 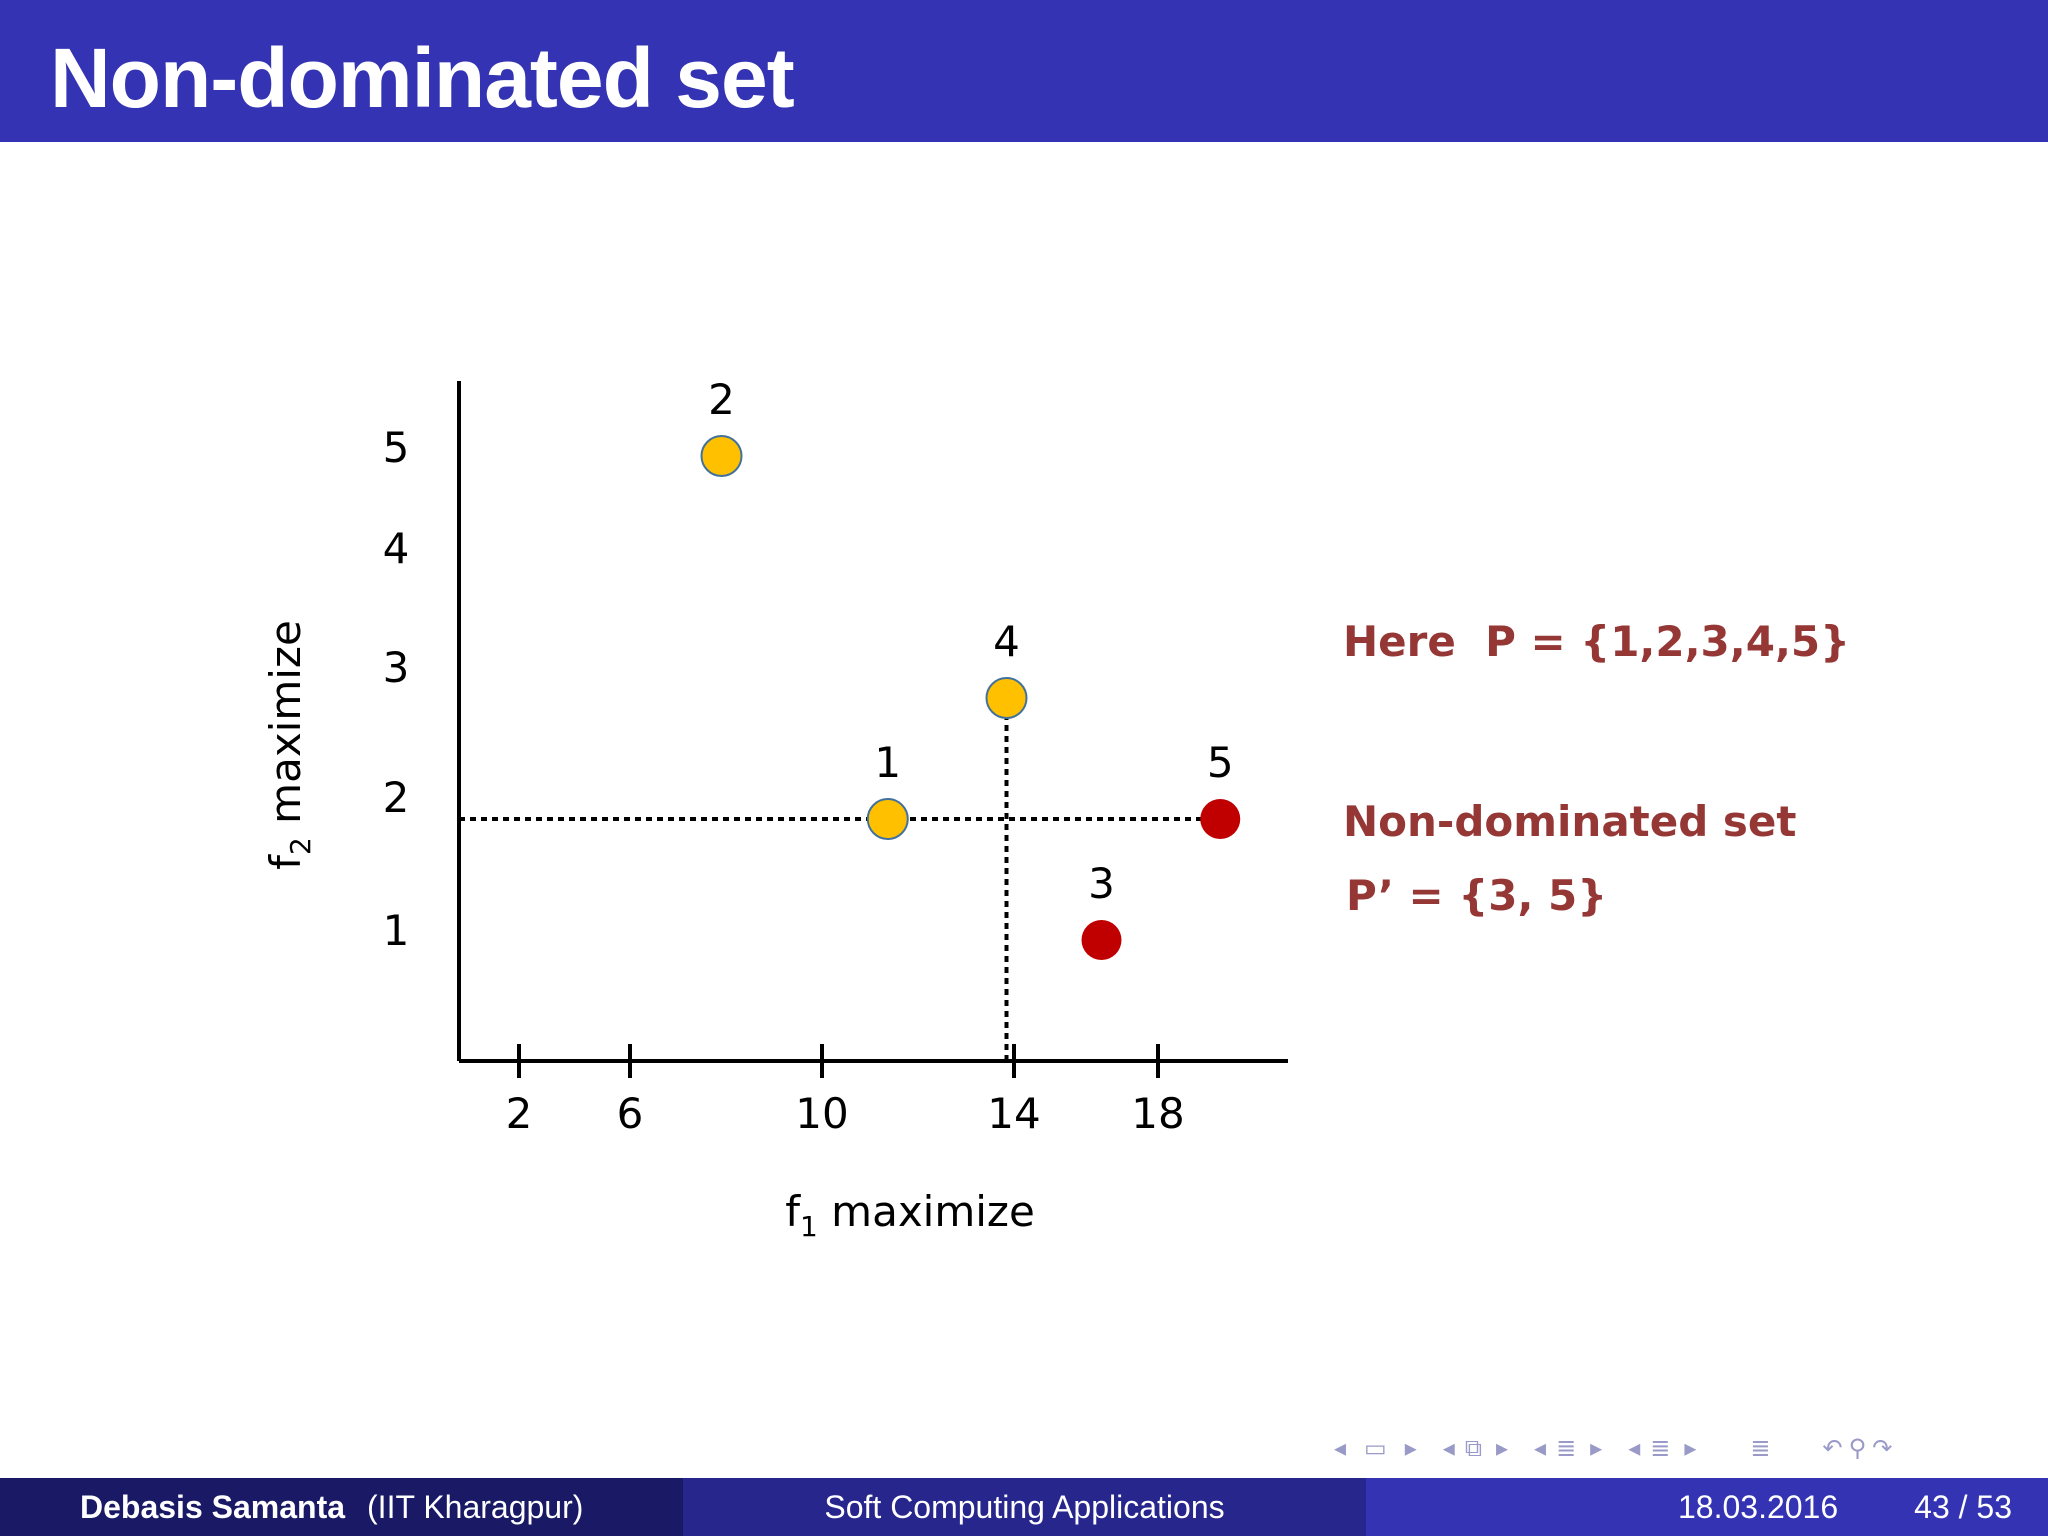 I want to click on y-tick-label: 3, so click(x=396, y=667).